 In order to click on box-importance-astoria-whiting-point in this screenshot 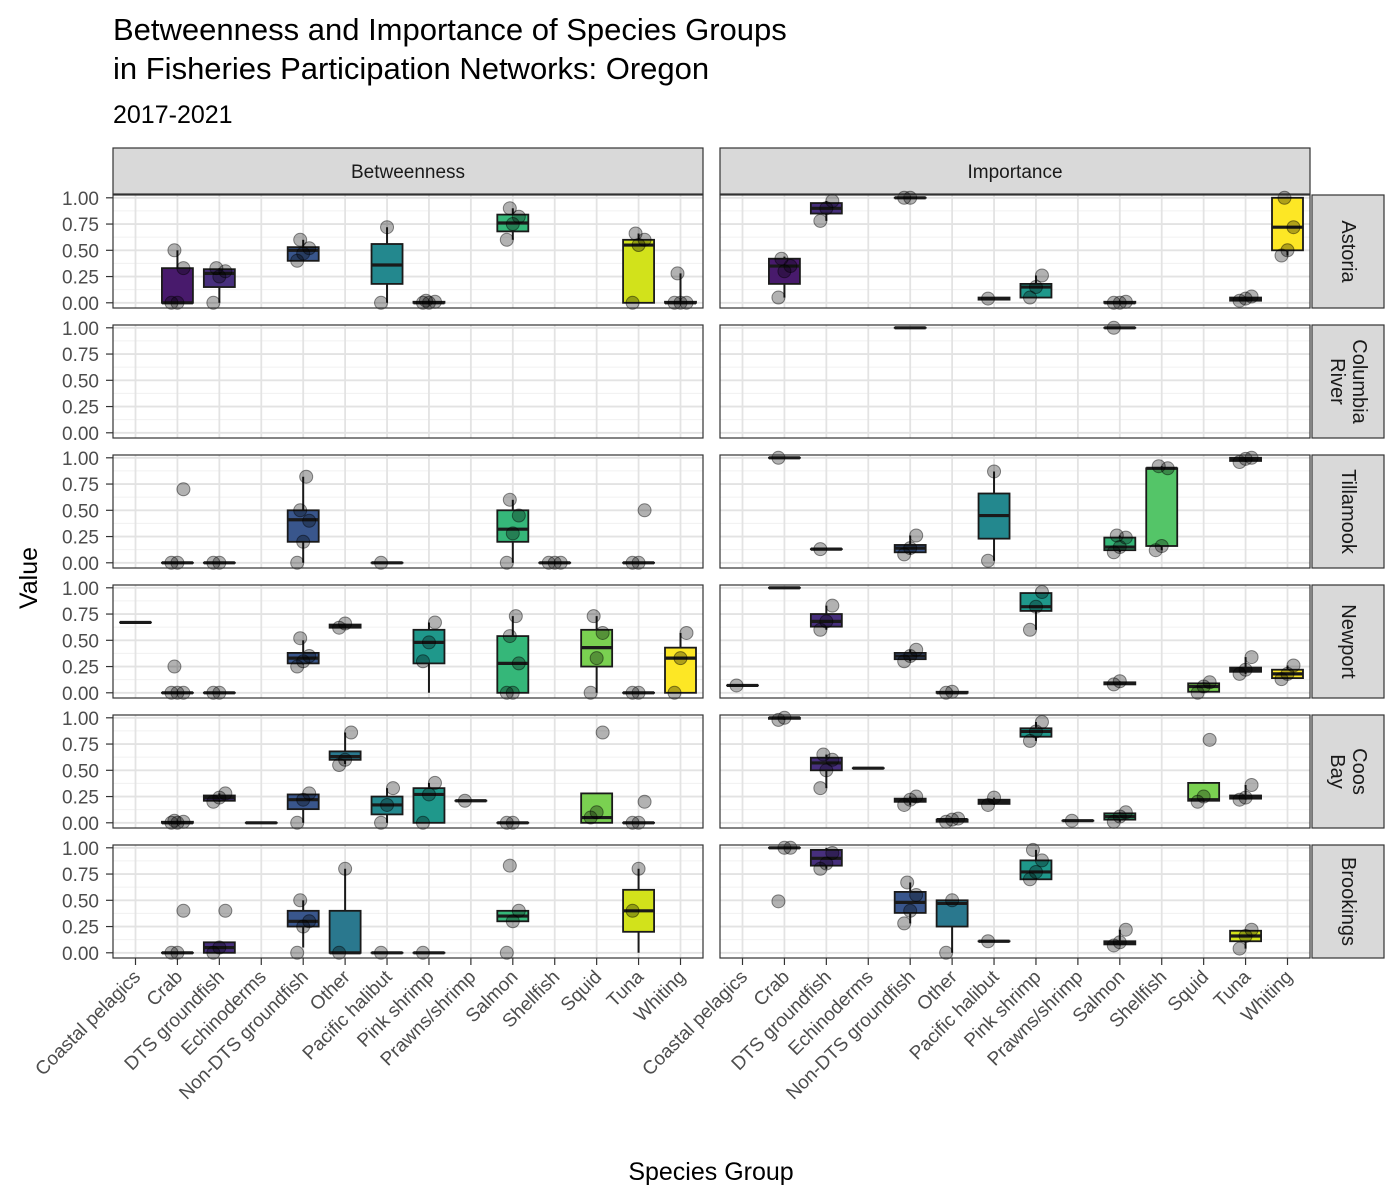, I will do `click(1281, 255)`.